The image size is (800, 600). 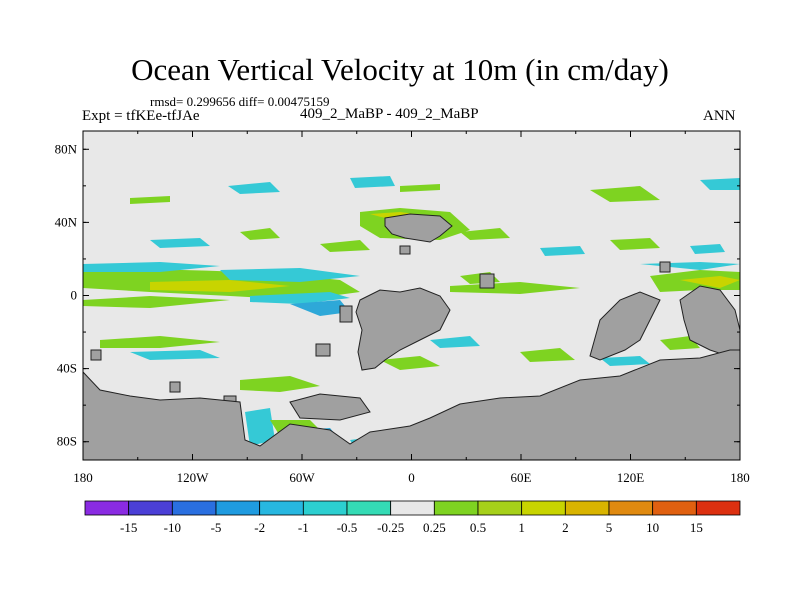 I want to click on experiment-label: Expt = tfKEe-tfJAe, so click(x=141, y=116).